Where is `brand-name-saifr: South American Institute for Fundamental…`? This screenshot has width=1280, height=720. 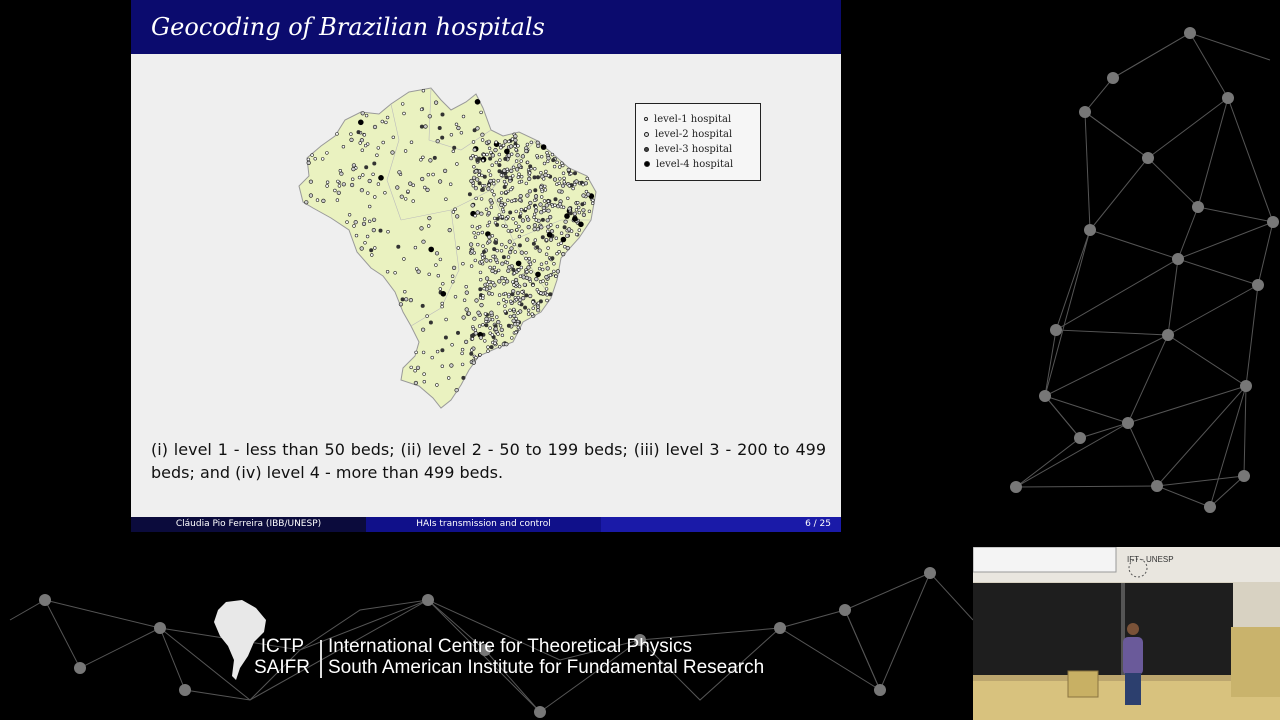
brand-name-saifr: South American Institute for Fundamental… is located at coordinates (546, 667).